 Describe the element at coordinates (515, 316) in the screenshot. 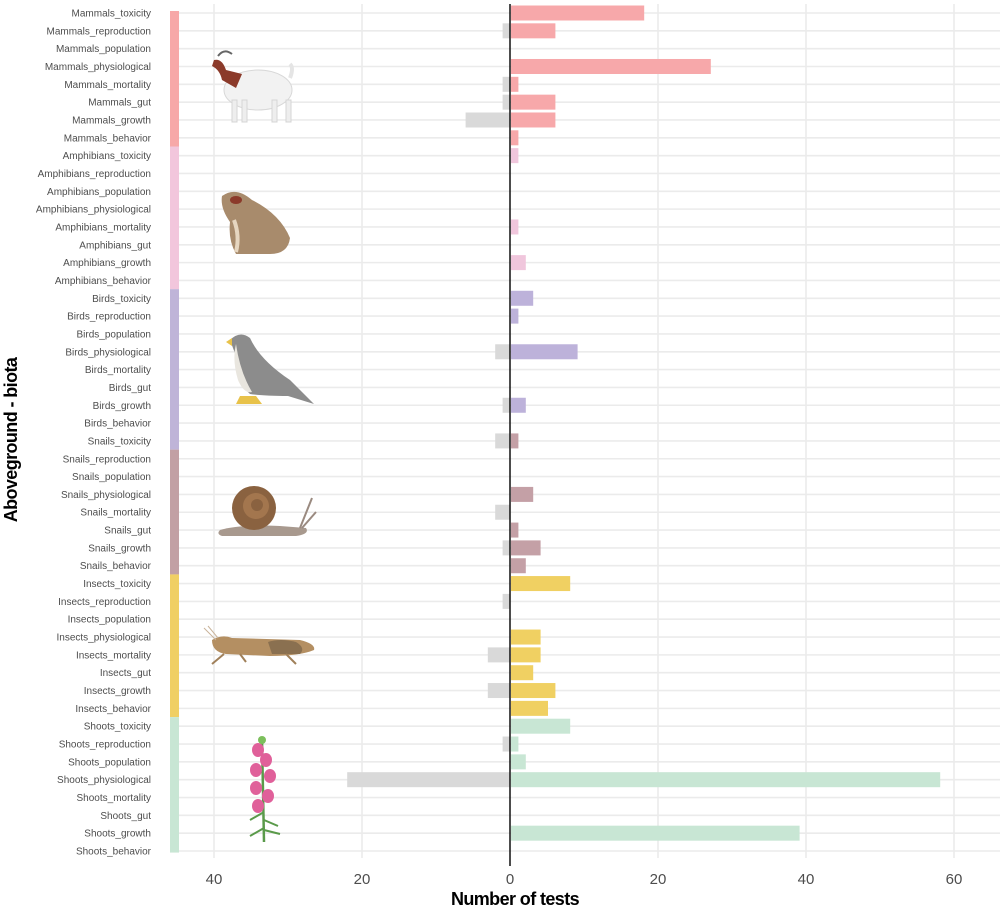

I see `bar-positive-birds_reproduction` at that location.